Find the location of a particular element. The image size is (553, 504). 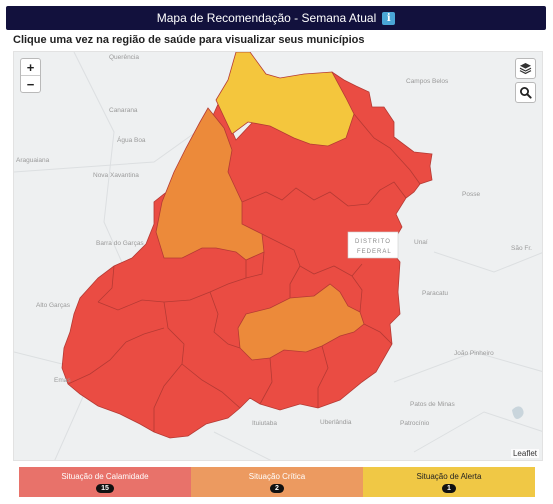

page-header: Mapa de Recomendação - Semana Atual i is located at coordinates (276, 18).